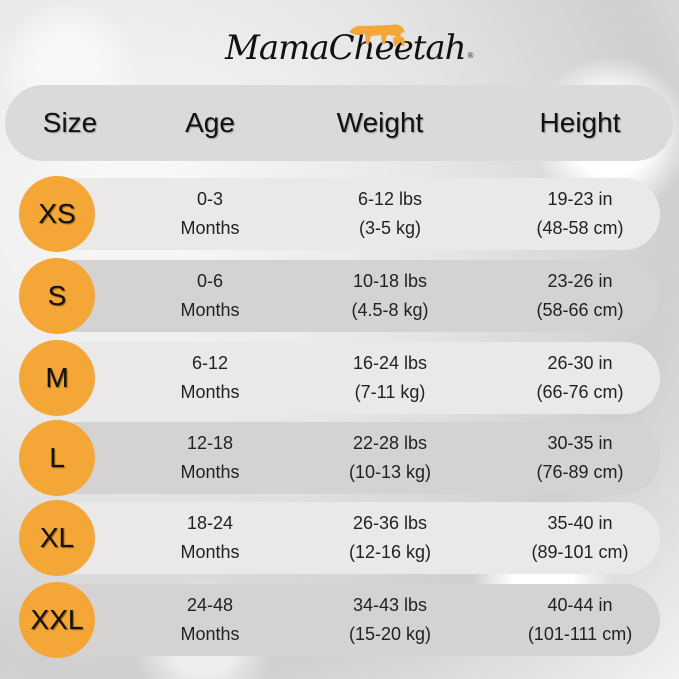  What do you see at coordinates (210, 363) in the screenshot?
I see `age-line: 6-12` at bounding box center [210, 363].